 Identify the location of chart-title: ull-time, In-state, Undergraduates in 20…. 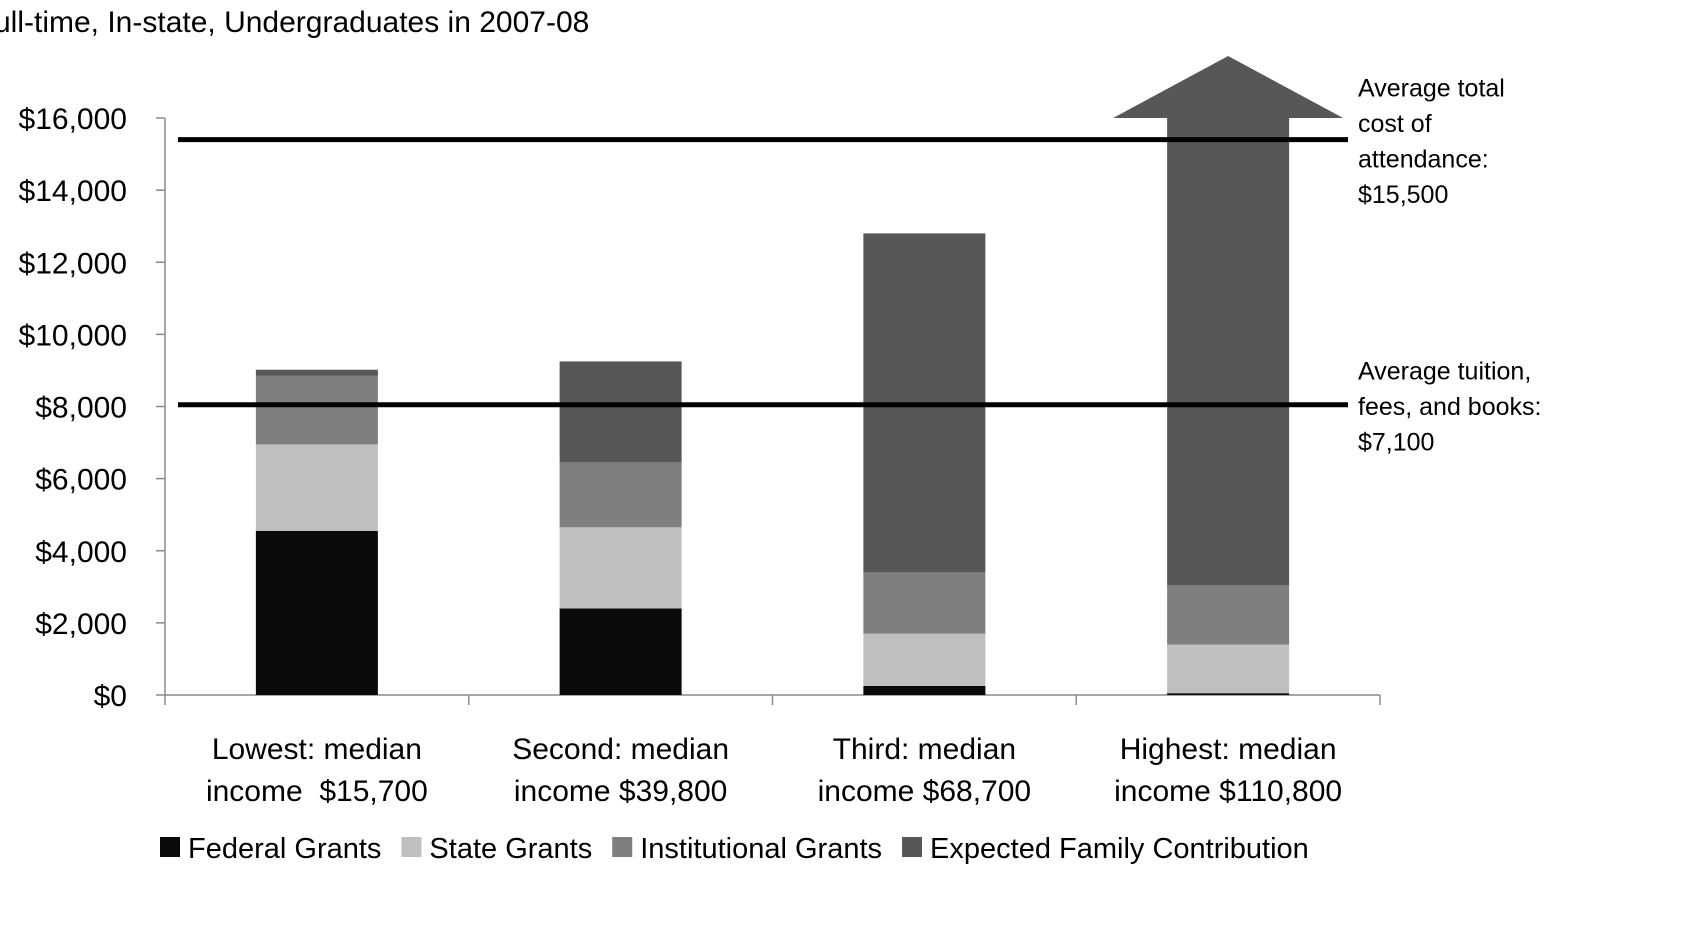
(294, 22).